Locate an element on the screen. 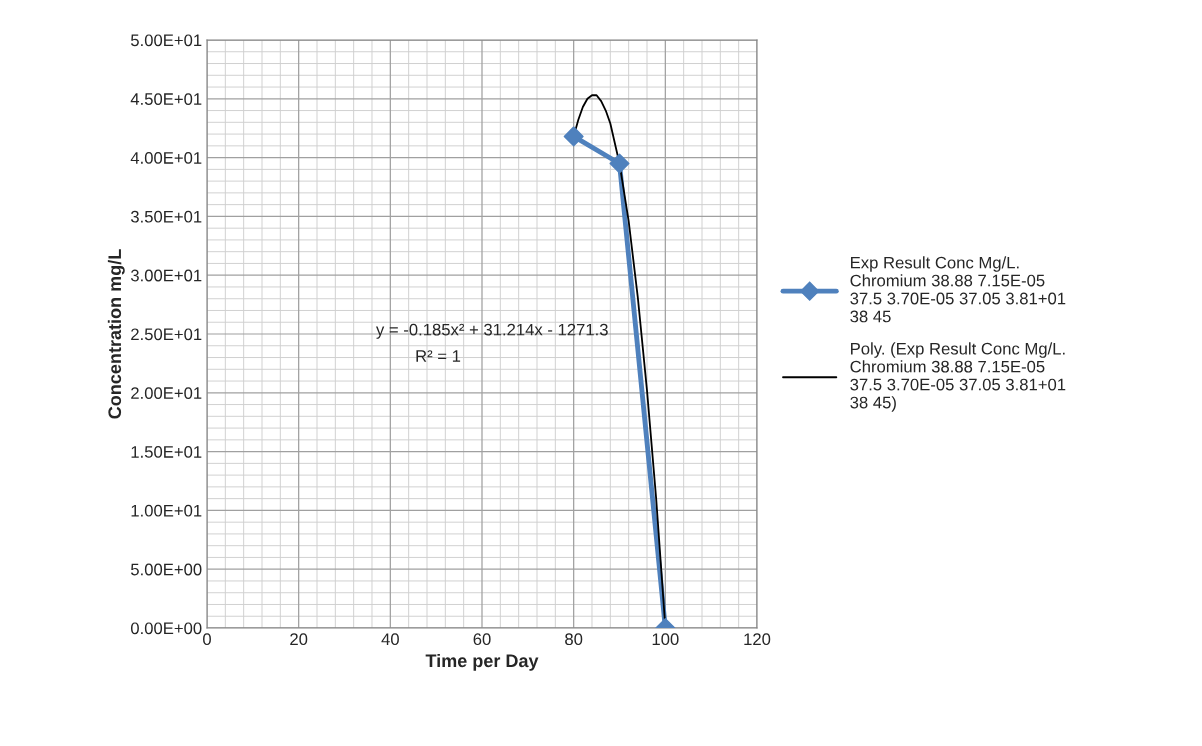  annotation: y = -0.185x² + 31.214x - 1271.3 is located at coordinates (492, 331).